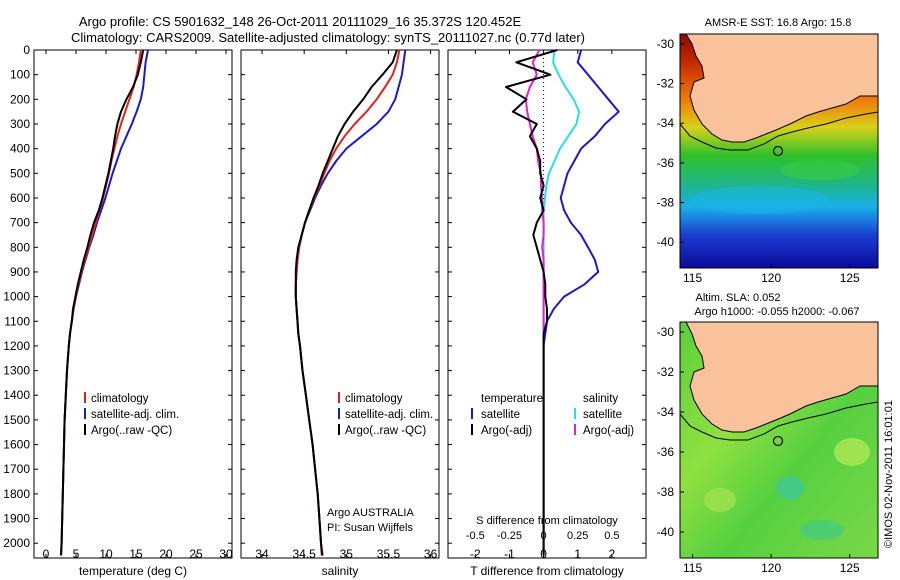 The height and width of the screenshot is (580, 900). Describe the element at coordinates (20, 149) in the screenshot. I see `depth-tick-label: 400` at that location.